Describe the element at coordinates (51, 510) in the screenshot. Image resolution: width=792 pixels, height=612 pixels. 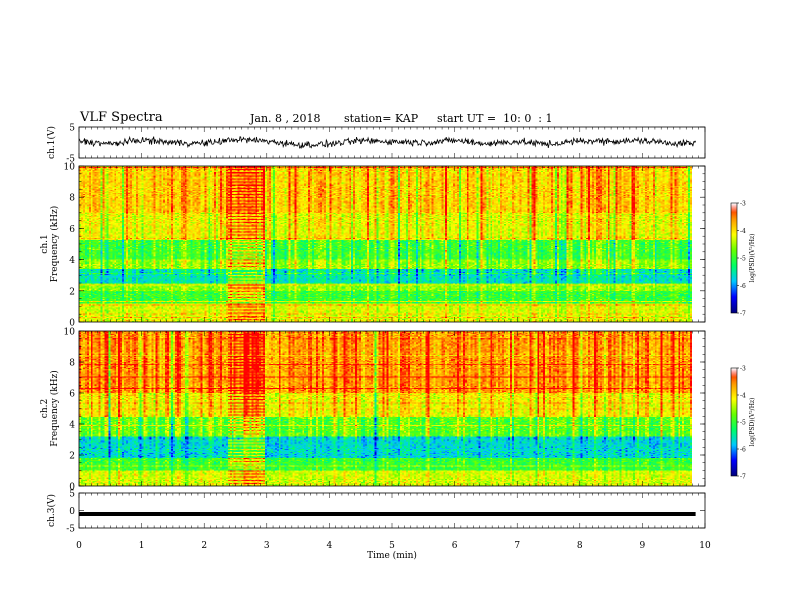
I see `y-axis-label: ch.3(V)` at that location.